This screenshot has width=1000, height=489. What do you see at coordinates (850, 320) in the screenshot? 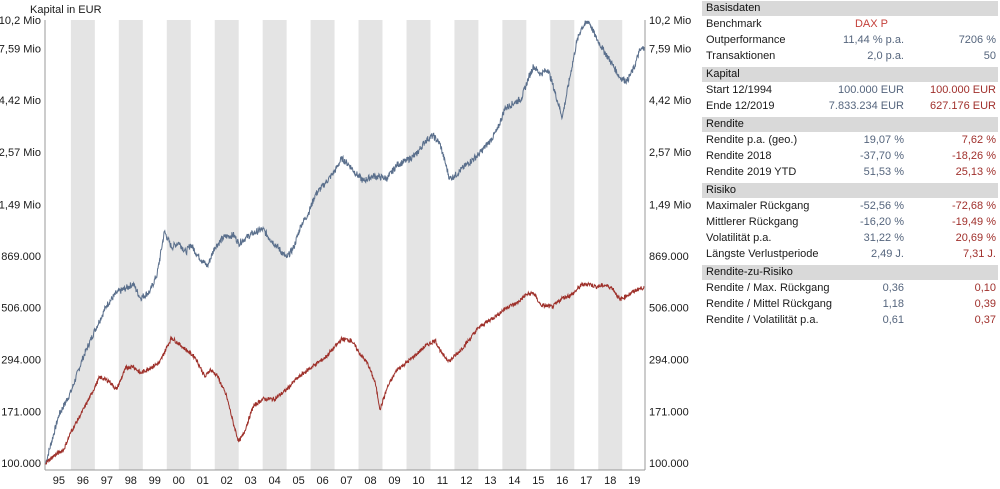
I see `stat-row: Rendite / Volatilität p.a. 0,61 0,37` at bounding box center [850, 320].